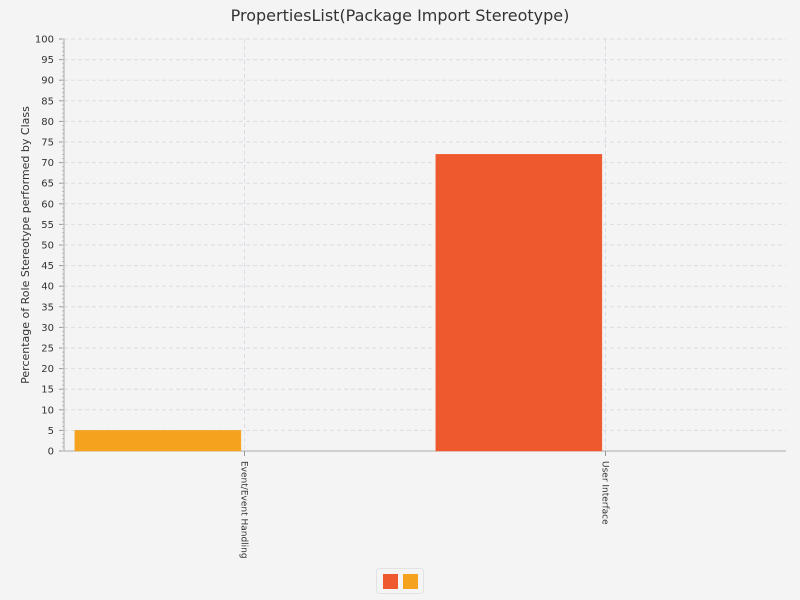  I want to click on y-tick-label: 100, so click(44, 40).